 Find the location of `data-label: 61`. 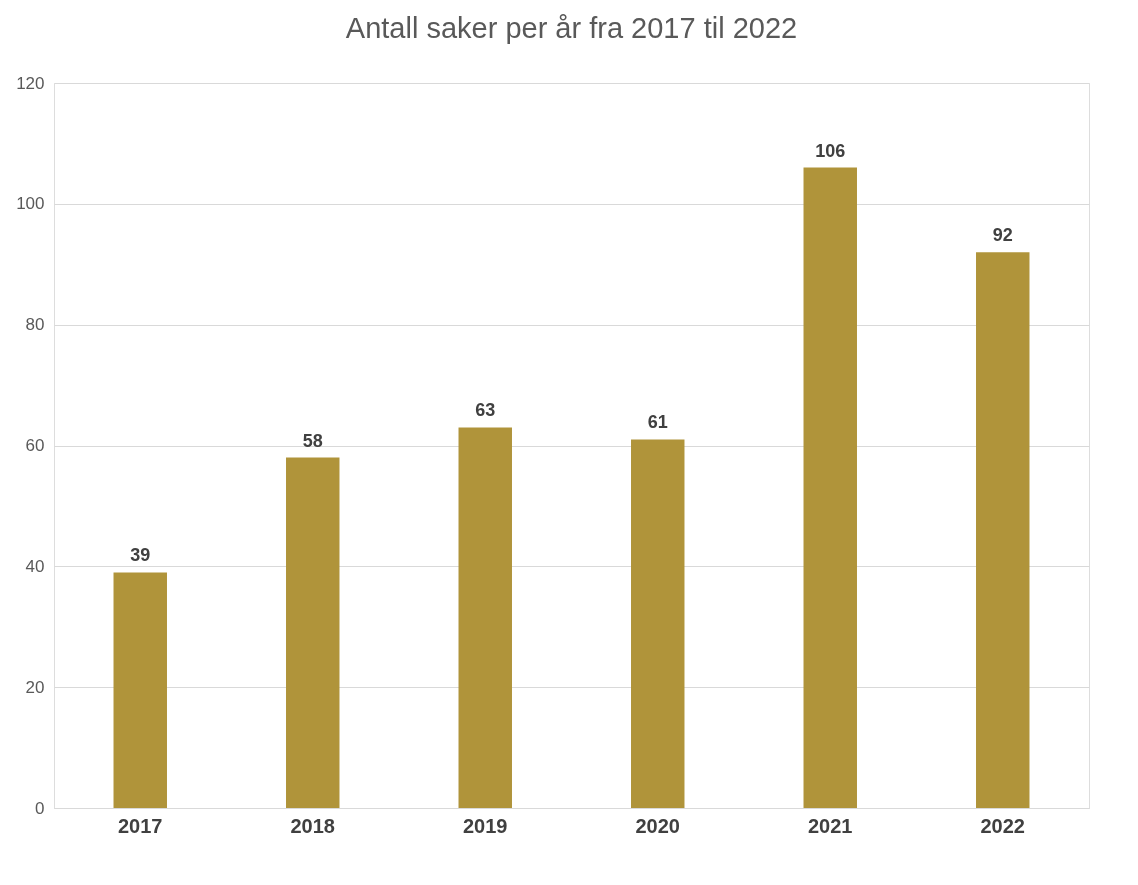

data-label: 61 is located at coordinates (657, 422).